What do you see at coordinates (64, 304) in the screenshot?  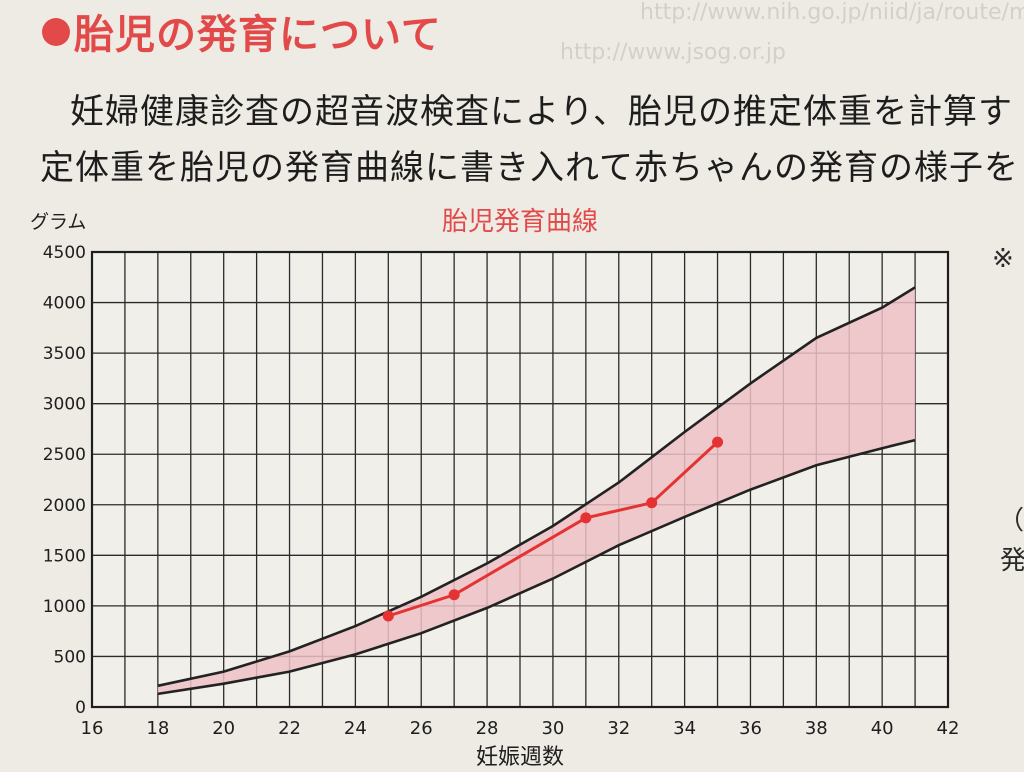 I see `y-tick-label: 4000` at bounding box center [64, 304].